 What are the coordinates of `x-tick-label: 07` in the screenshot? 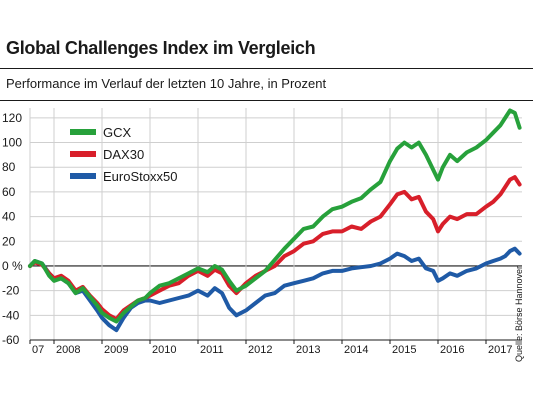 It's located at (38, 350).